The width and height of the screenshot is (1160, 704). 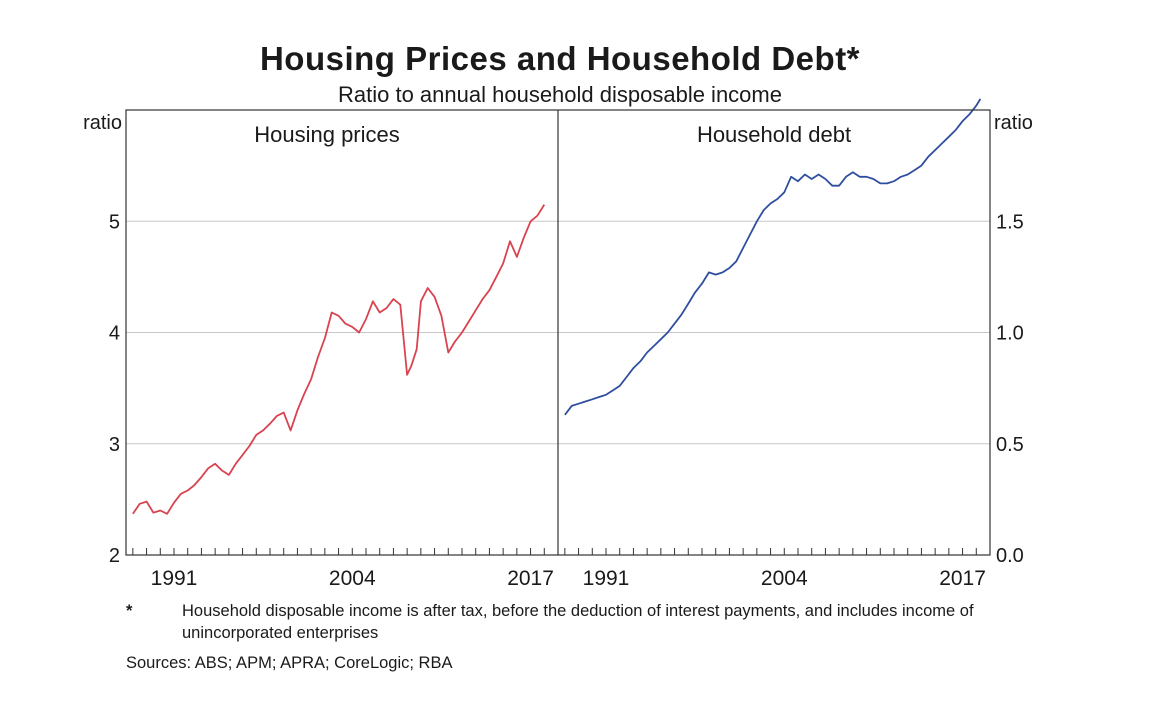 What do you see at coordinates (774, 134) in the screenshot?
I see `panel-title-1: Household debt` at bounding box center [774, 134].